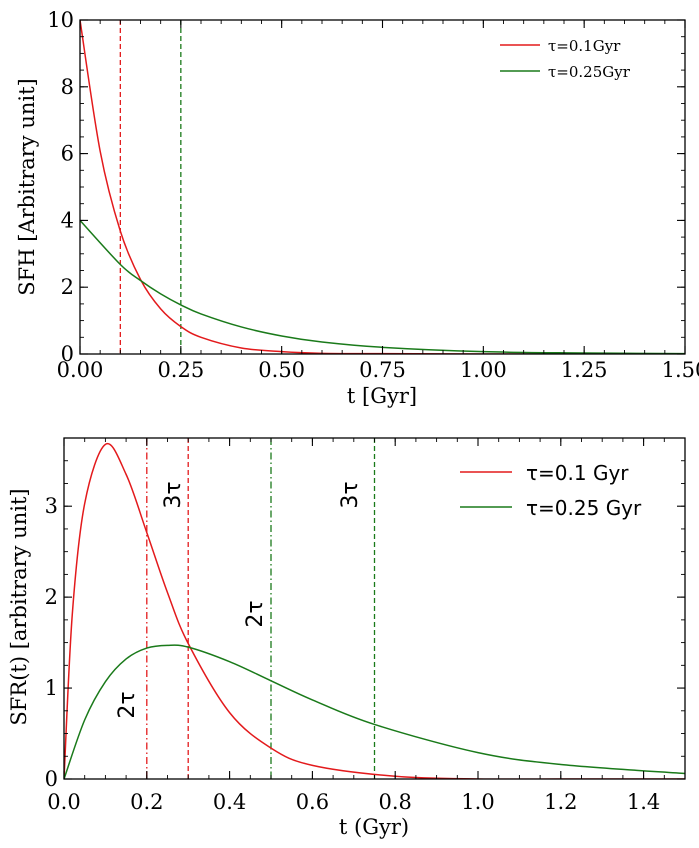 Image resolution: width=699 pixels, height=848 pixels. I want to click on top-y-tick-label: 4, so click(67, 220).